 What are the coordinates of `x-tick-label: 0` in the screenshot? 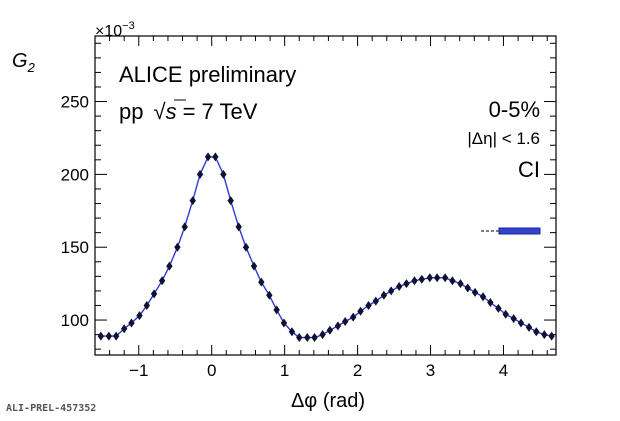 It's located at (211, 370).